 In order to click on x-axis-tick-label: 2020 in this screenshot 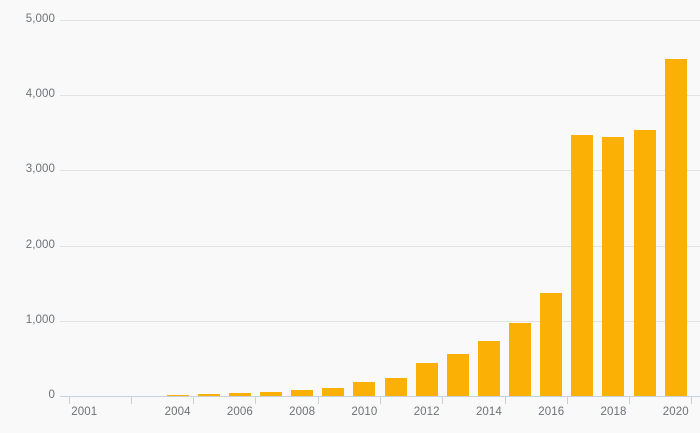, I will do `click(675, 412)`.